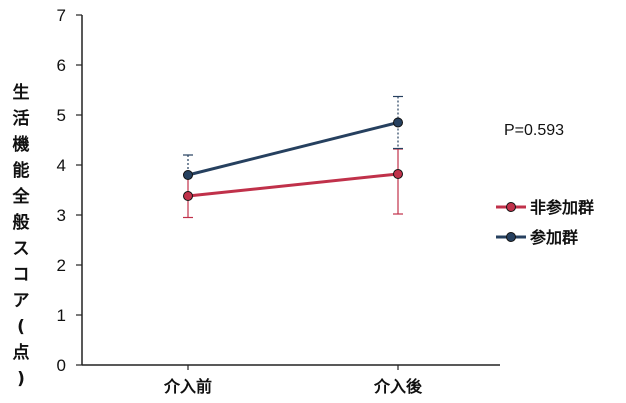 The image size is (626, 403). Describe the element at coordinates (21, 197) in the screenshot. I see `y-axis-label-char: 全` at that location.